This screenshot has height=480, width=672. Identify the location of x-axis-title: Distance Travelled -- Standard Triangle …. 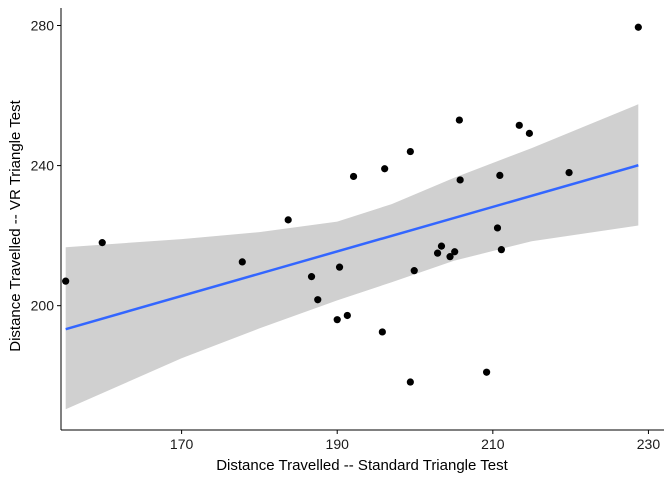
(362, 465).